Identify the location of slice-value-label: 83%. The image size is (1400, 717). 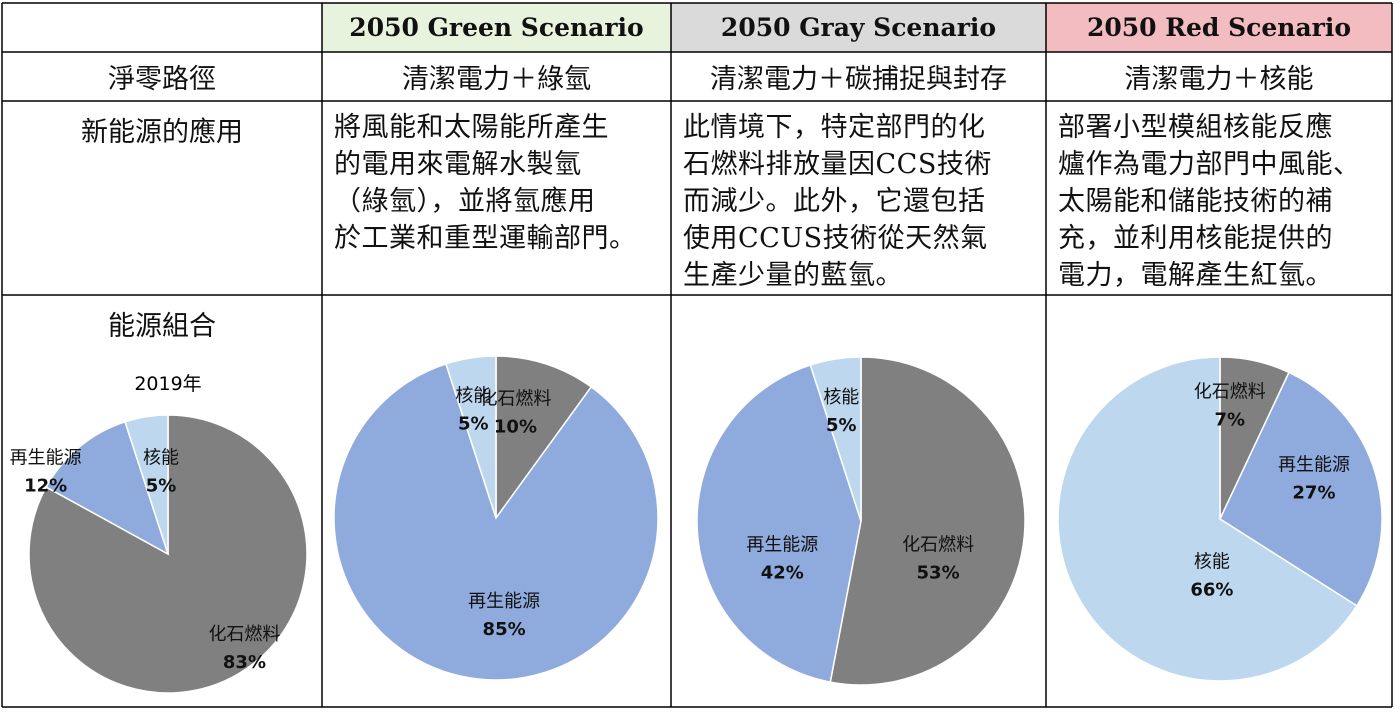
(244, 662).